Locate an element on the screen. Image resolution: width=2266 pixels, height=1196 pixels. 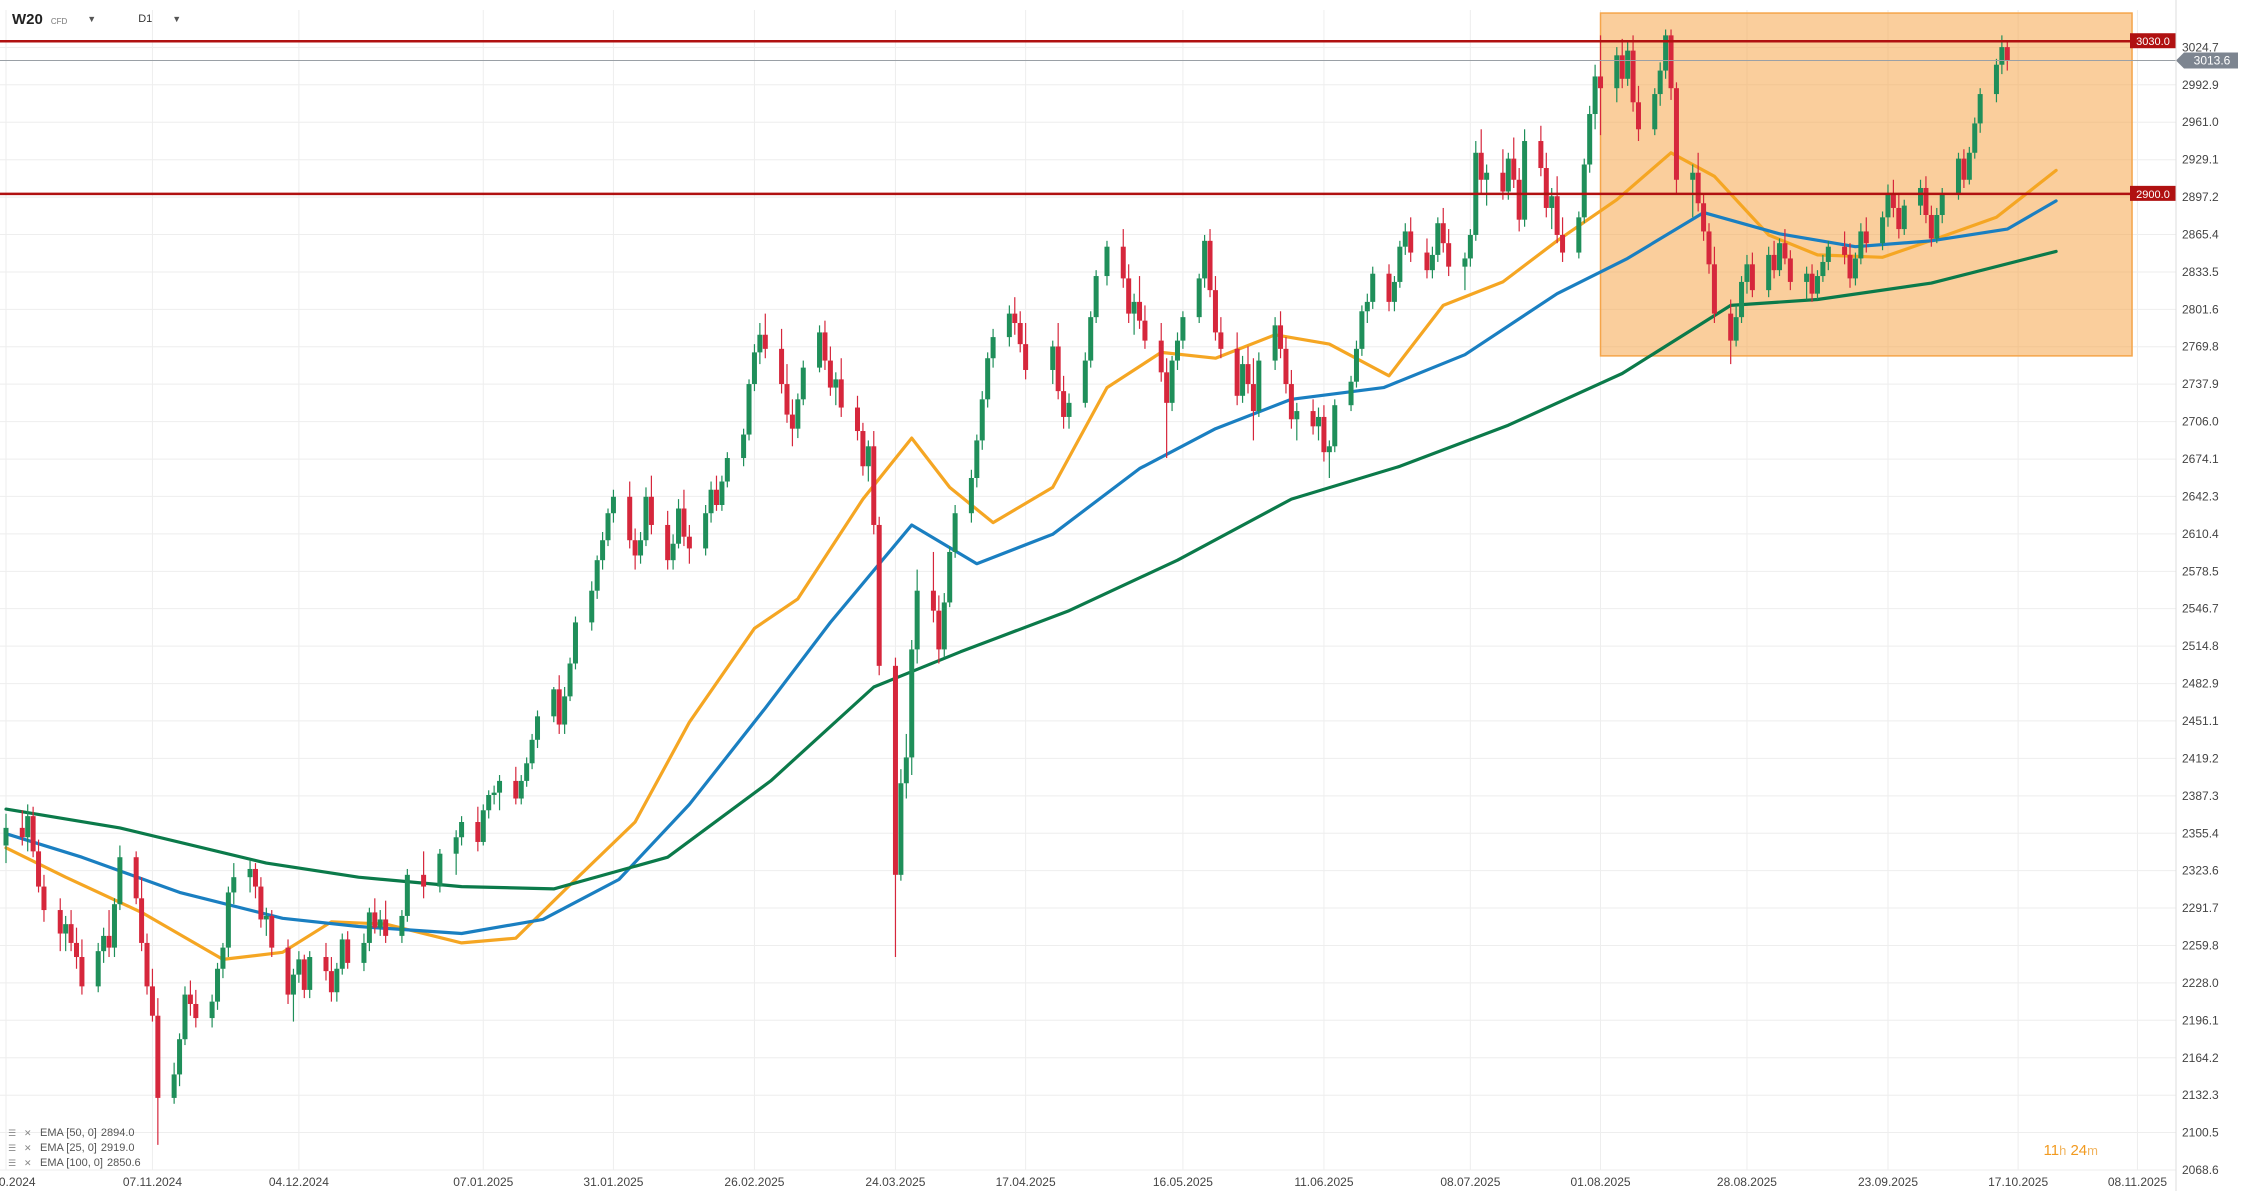
legend-item-ema25: ☰ ✕ EMA [25, 0] 2919.0 is located at coordinates (74, 1148).